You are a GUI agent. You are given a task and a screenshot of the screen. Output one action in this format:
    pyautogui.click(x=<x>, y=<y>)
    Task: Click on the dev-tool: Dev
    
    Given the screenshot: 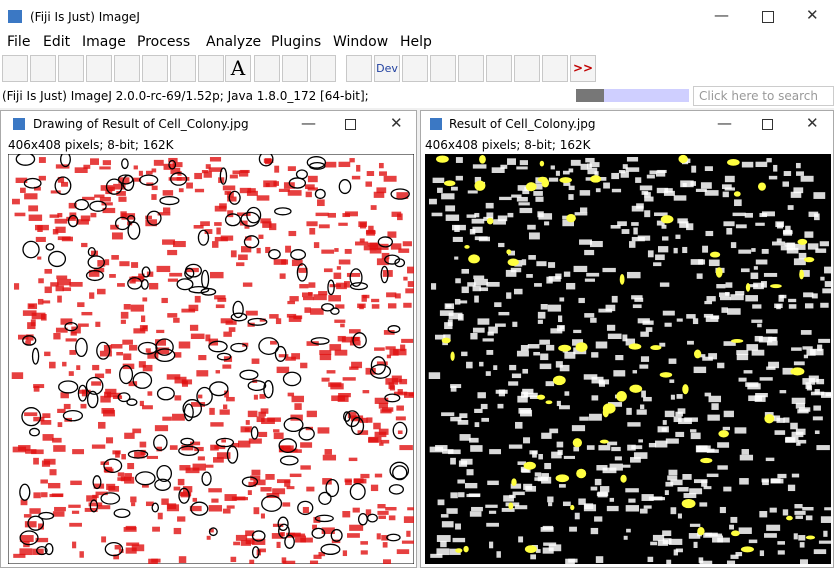 What is the action you would take?
    pyautogui.click(x=387, y=68)
    